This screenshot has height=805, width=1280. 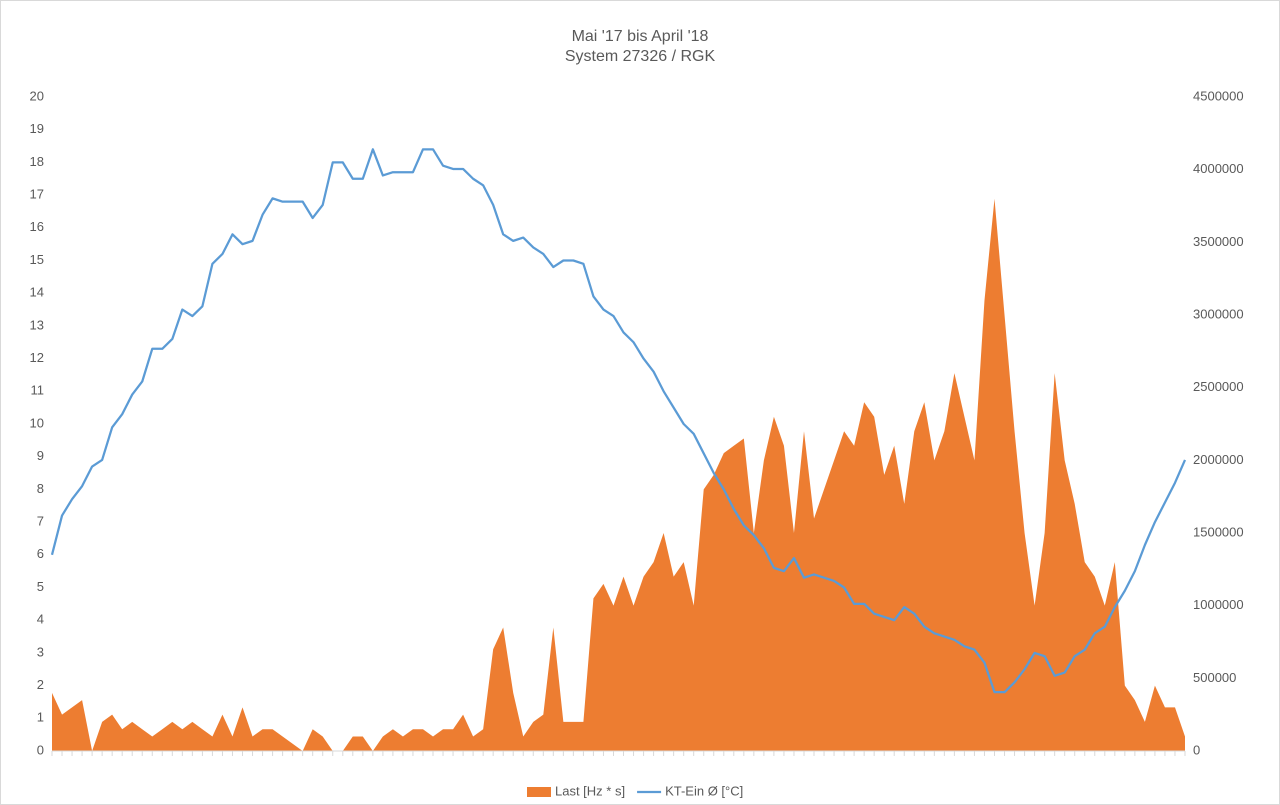 What do you see at coordinates (37, 128) in the screenshot?
I see `y-tick-label: 19` at bounding box center [37, 128].